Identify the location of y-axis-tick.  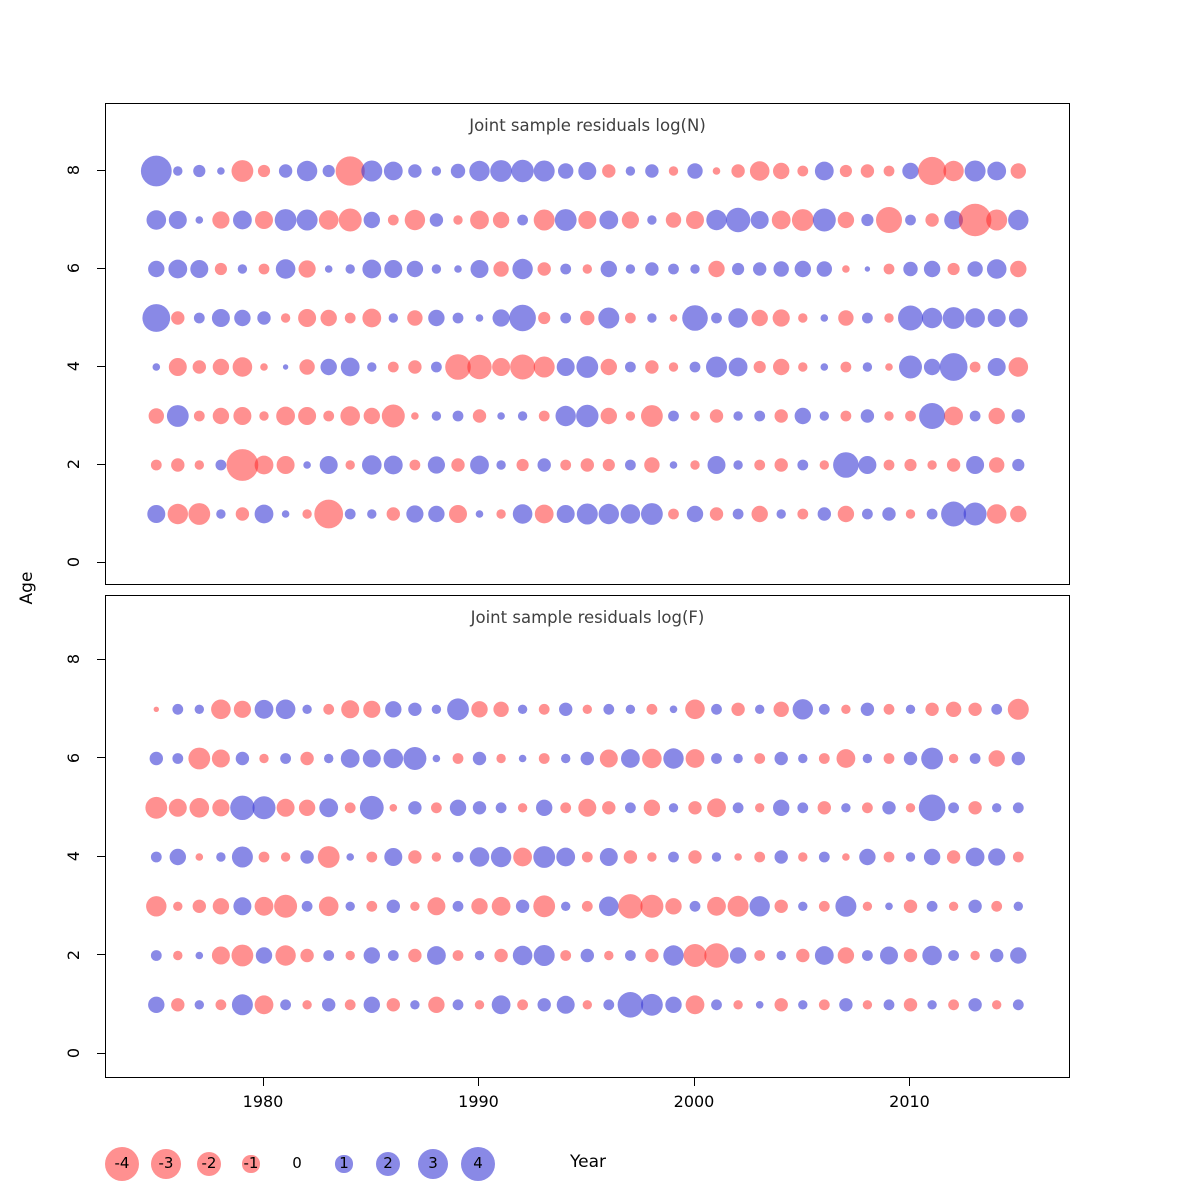
(101, 659).